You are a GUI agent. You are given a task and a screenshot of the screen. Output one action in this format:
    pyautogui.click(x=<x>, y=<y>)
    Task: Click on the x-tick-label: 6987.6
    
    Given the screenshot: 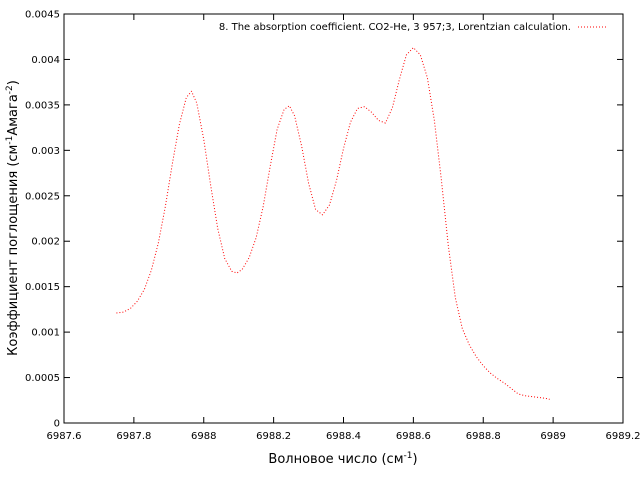 What is the action you would take?
    pyautogui.click(x=64, y=436)
    